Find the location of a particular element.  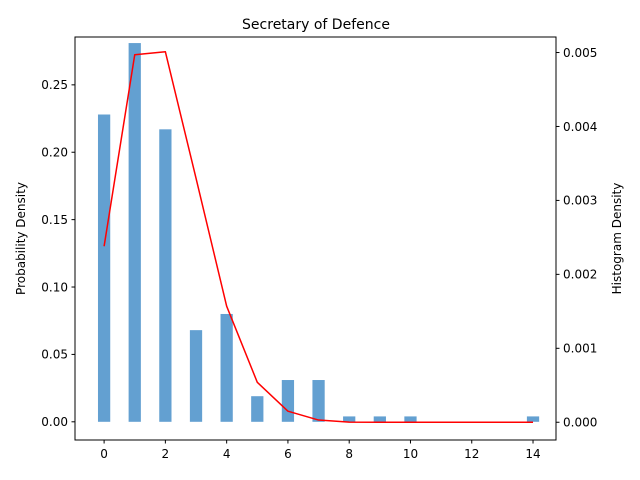

x-tick-label: 14 is located at coordinates (532, 454).